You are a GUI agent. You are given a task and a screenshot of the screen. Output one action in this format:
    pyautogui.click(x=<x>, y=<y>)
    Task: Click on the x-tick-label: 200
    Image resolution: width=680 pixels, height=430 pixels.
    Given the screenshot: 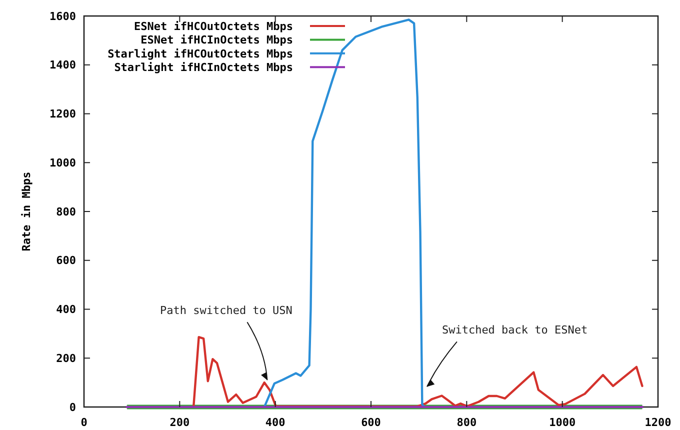 What is the action you would take?
    pyautogui.click(x=180, y=422)
    